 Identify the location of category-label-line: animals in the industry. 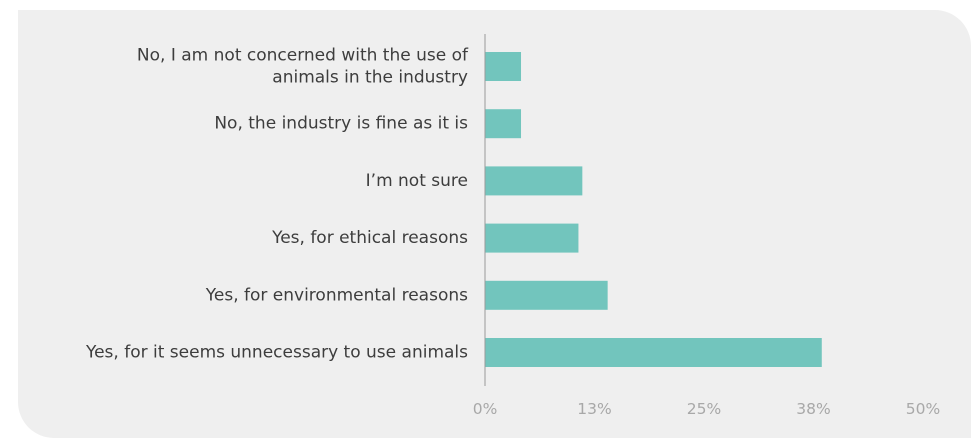
(370, 78).